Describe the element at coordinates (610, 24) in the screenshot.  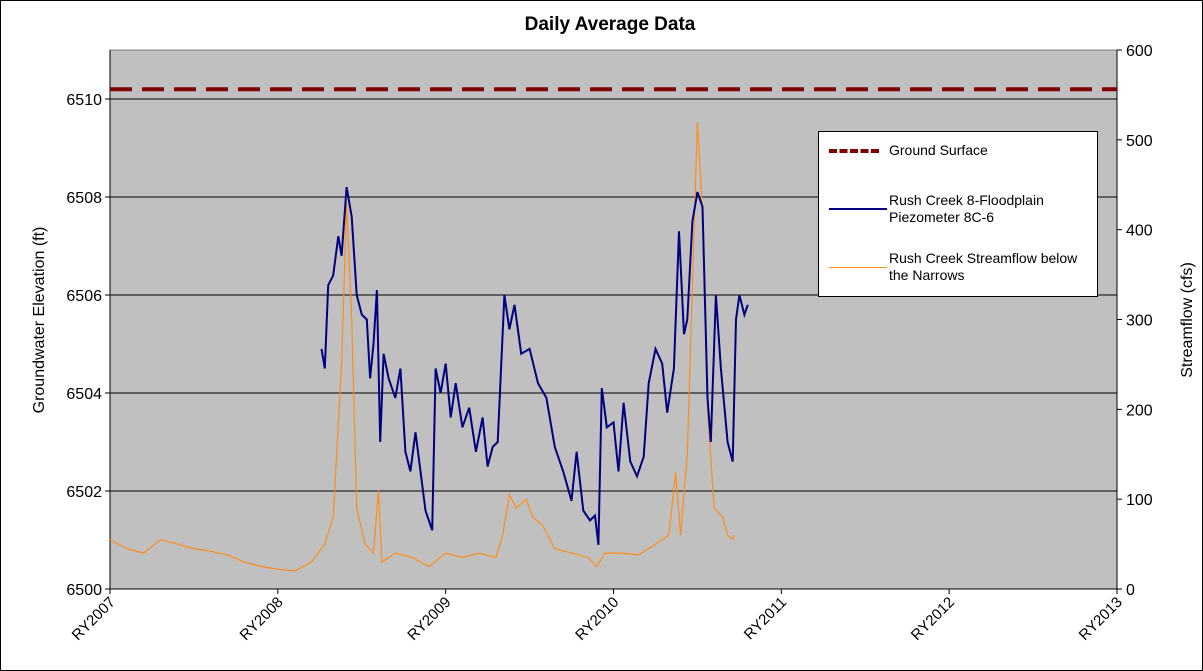
I see `chart-title: Daily Average Data` at that location.